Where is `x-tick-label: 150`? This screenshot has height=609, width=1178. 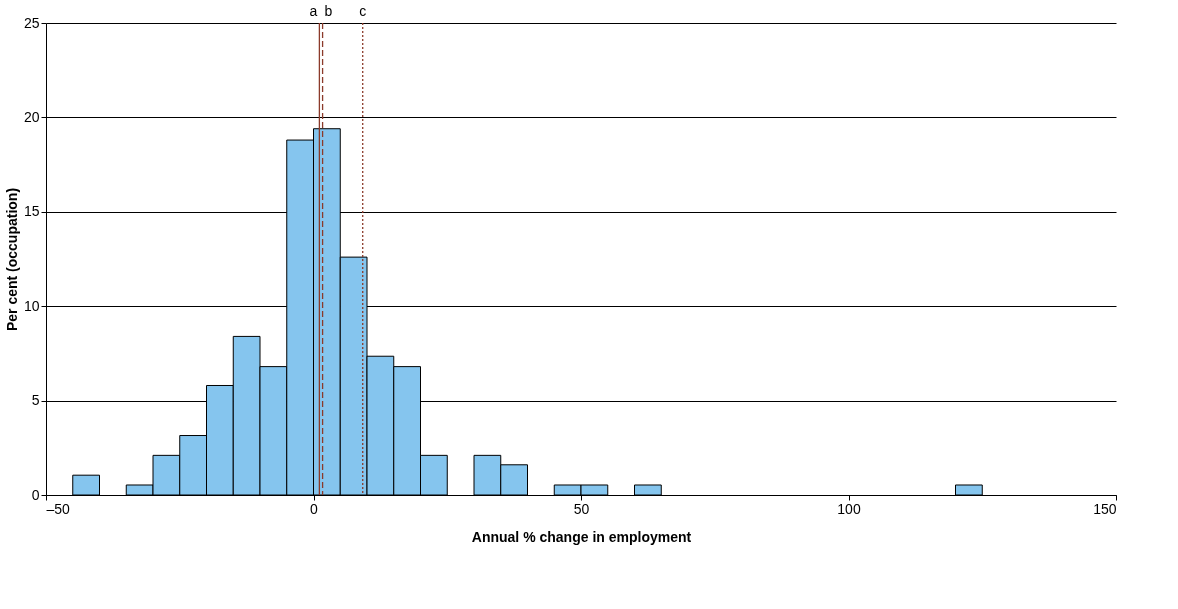
x-tick-label: 150 is located at coordinates (1105, 508).